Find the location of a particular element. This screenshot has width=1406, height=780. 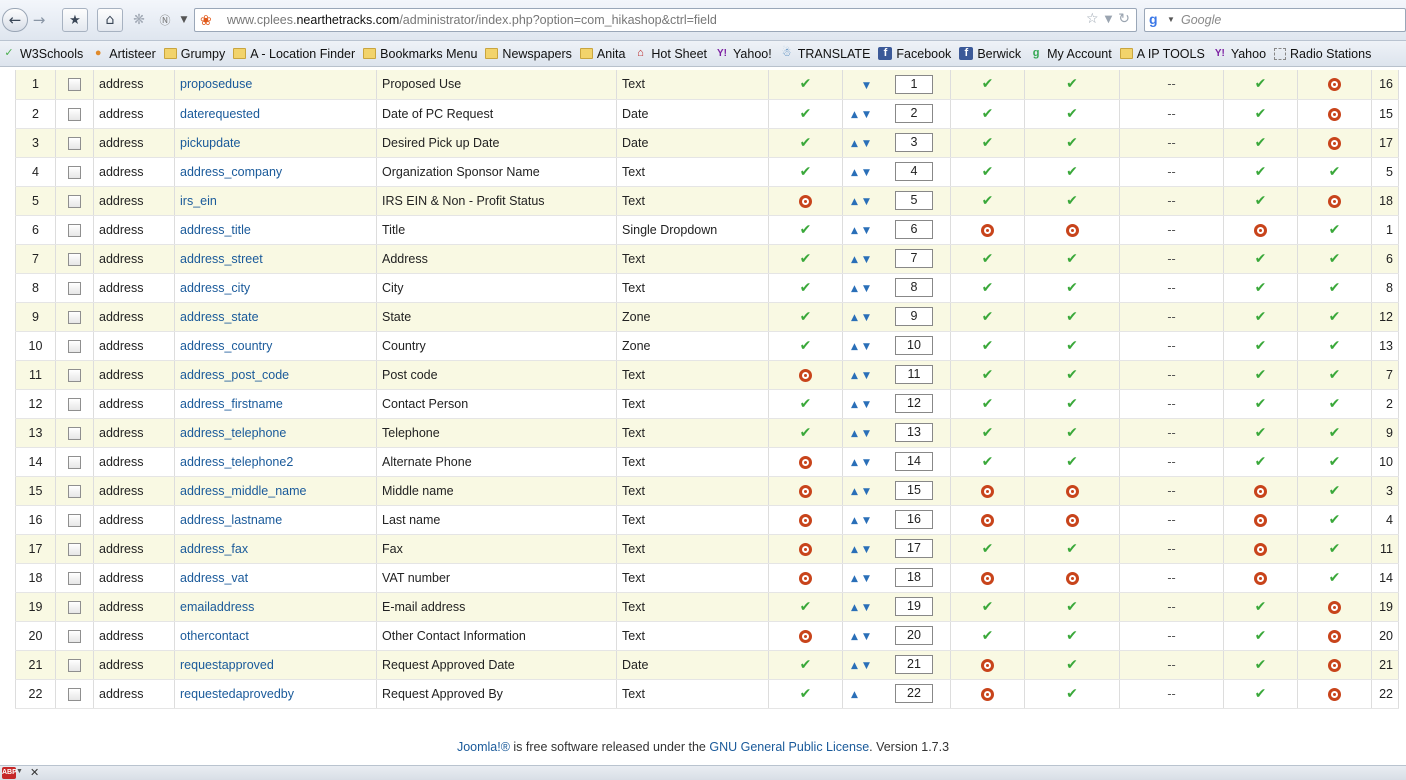

display-unpublished-icon is located at coordinates (1260, 549).